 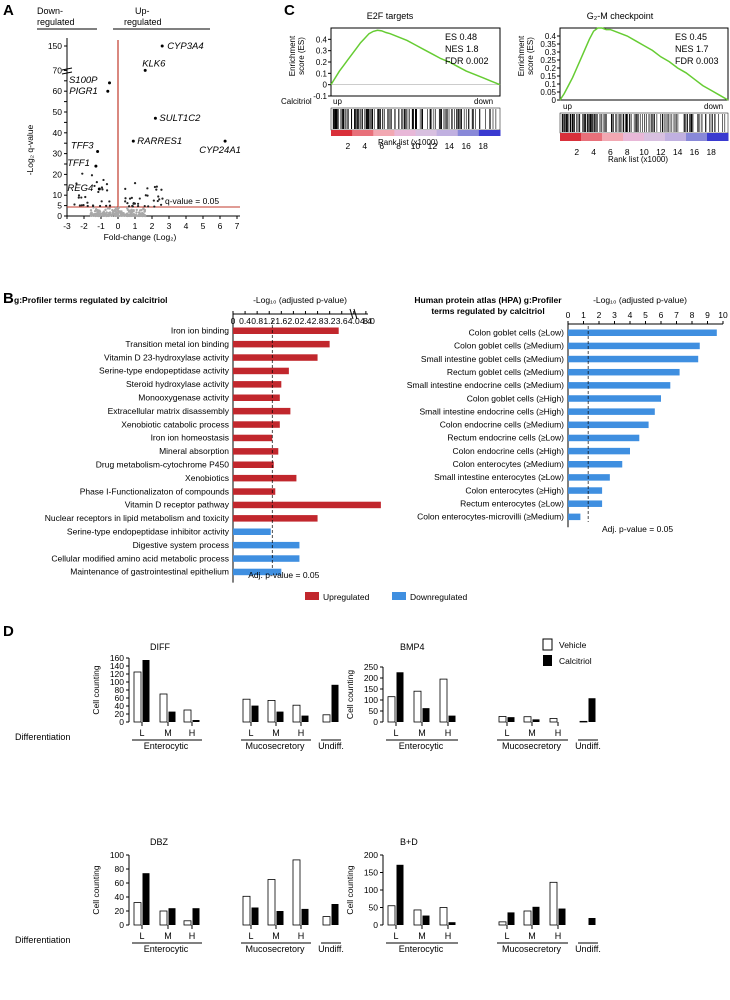 I want to click on hpa-term: Small intestine goblet cells (≥Medium), so click(x=492, y=359).